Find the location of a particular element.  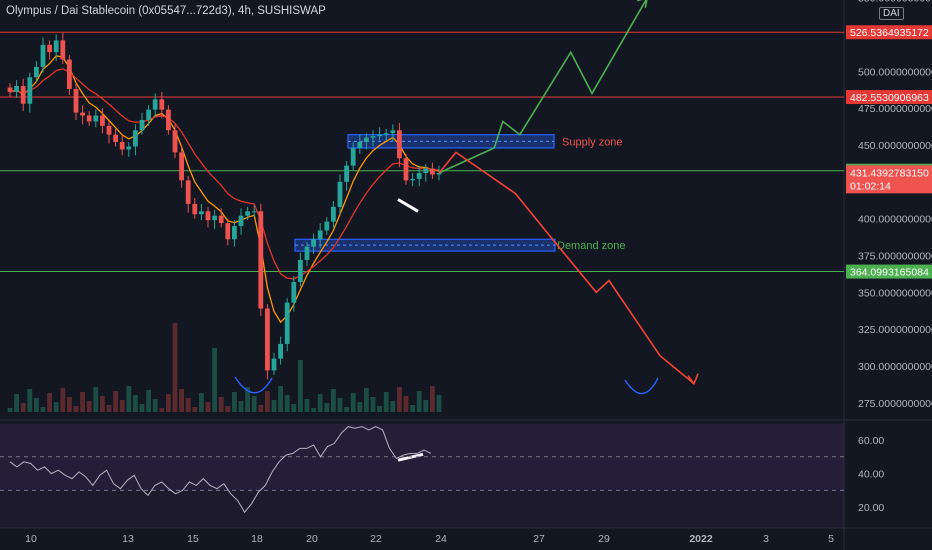

time-label-11: 5 is located at coordinates (831, 539).